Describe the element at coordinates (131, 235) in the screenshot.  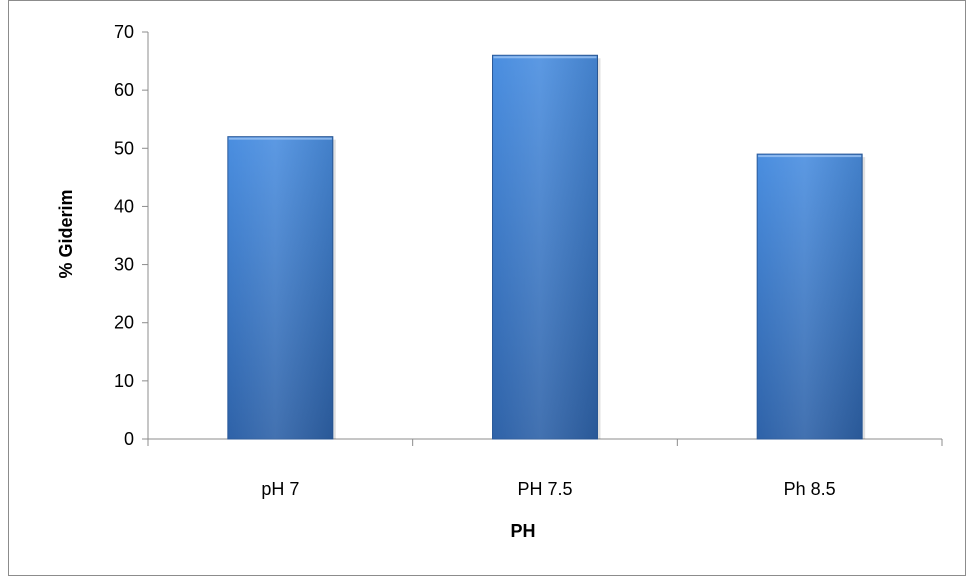
I see `y-axis: 0 10 20 30 40 50 60 70` at that location.